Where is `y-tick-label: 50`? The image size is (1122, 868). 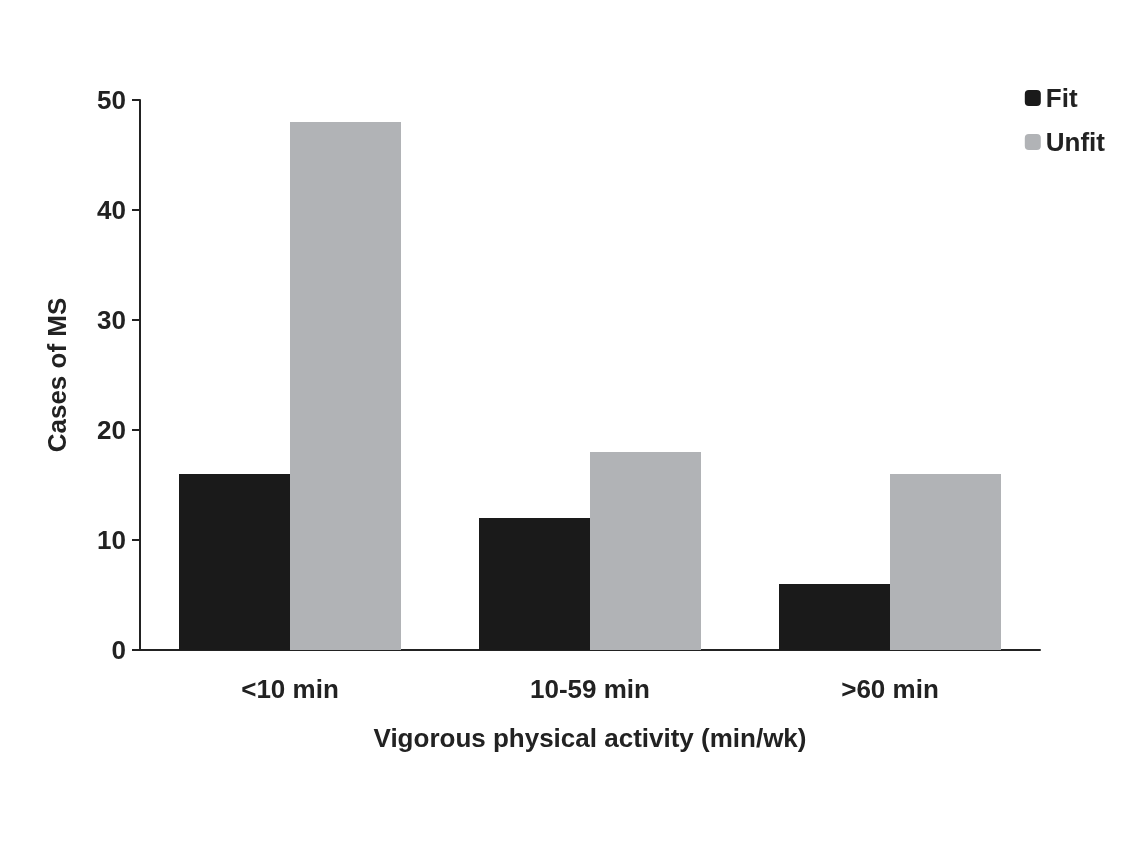
y-tick-label: 50 is located at coordinates (111, 100).